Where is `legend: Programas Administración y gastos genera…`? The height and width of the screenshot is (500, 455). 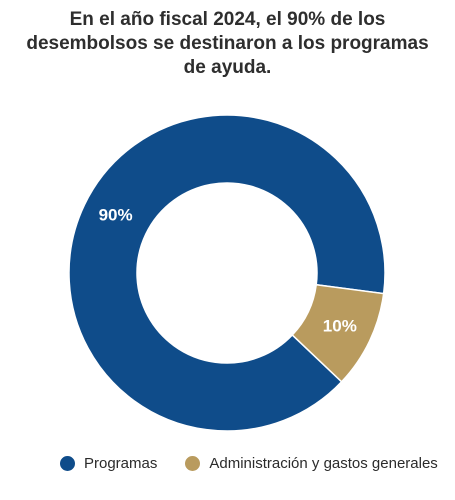
legend: Programas Administración y gastos genera… is located at coordinates (249, 463).